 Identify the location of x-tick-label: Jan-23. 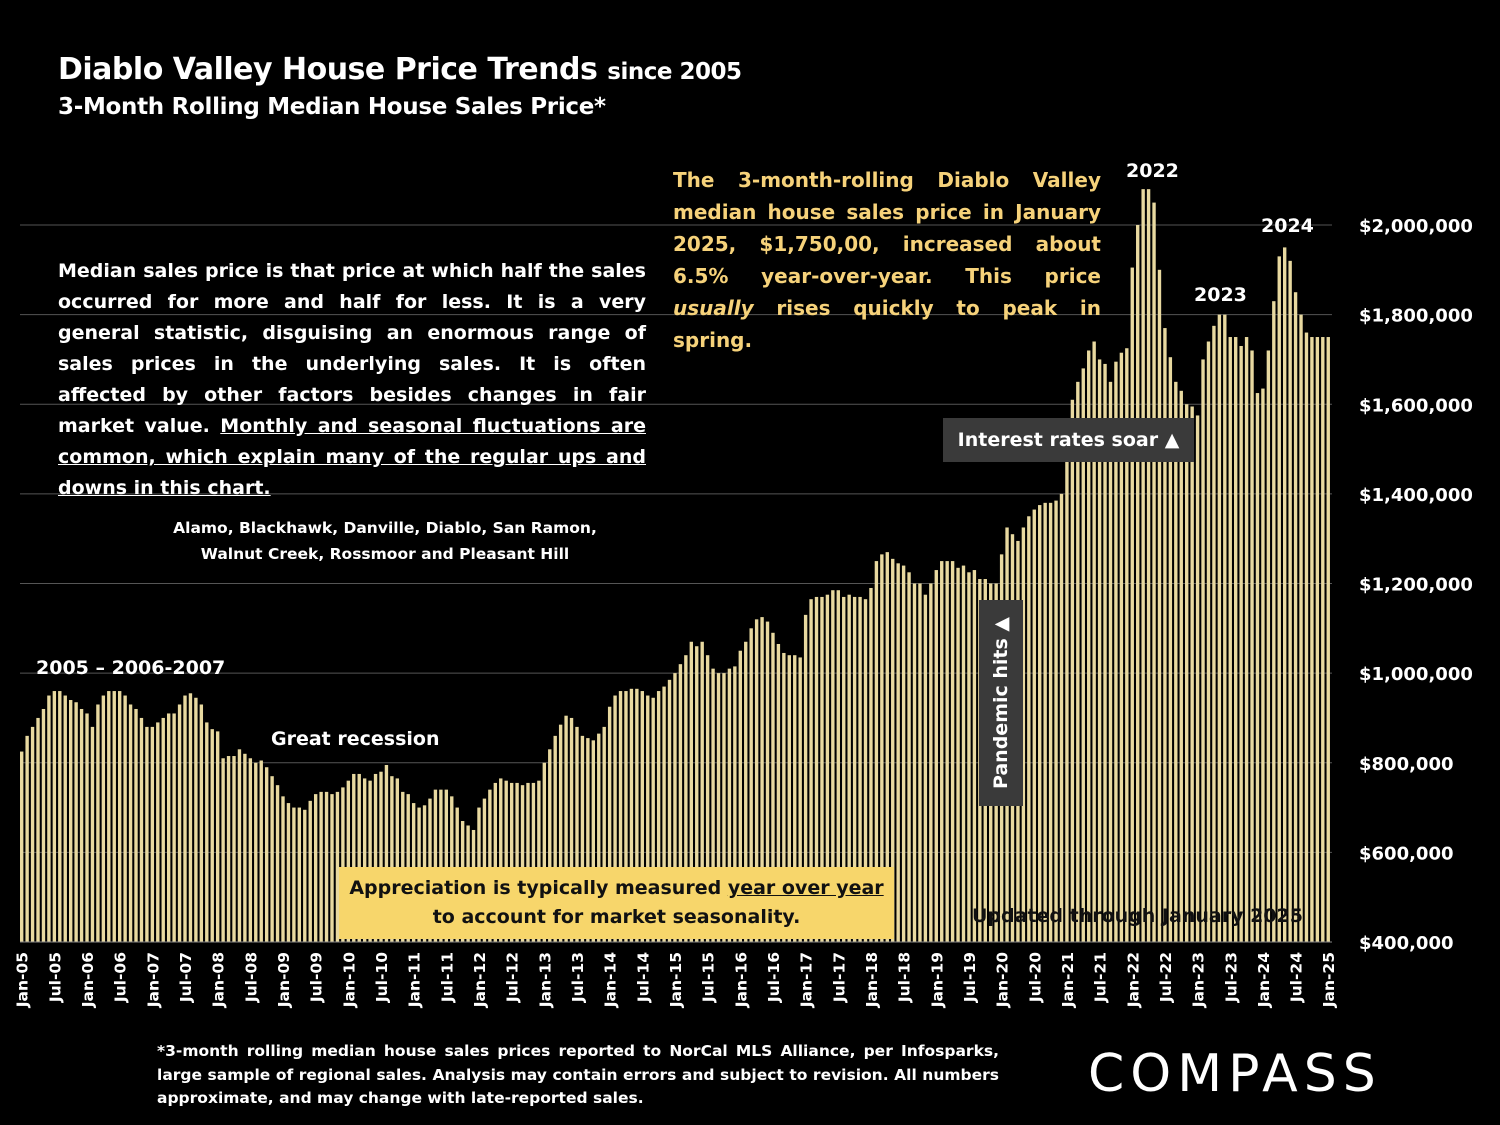
(1199, 980).